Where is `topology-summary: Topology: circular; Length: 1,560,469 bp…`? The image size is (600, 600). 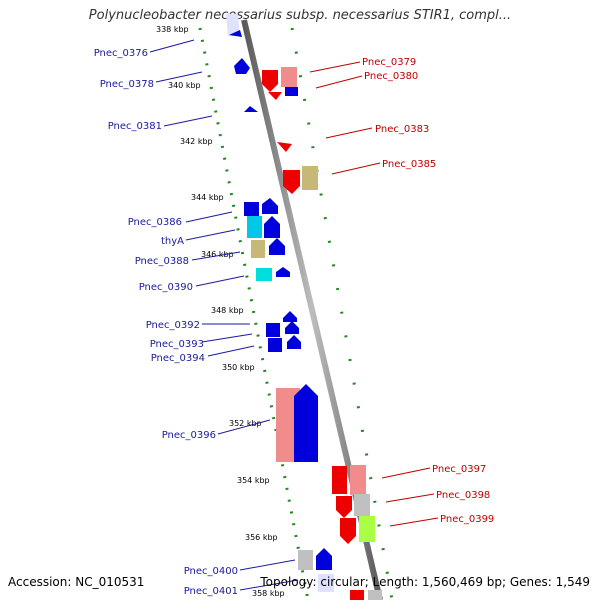 topology-summary: Topology: circular; Length: 1,560,469 bp… is located at coordinates (425, 582).